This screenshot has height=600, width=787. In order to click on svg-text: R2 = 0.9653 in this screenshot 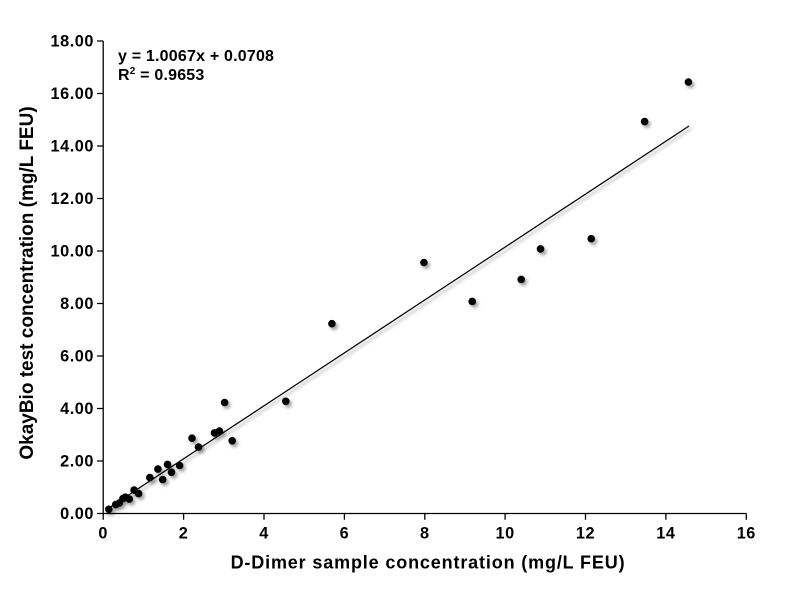, I will do `click(161, 75)`.